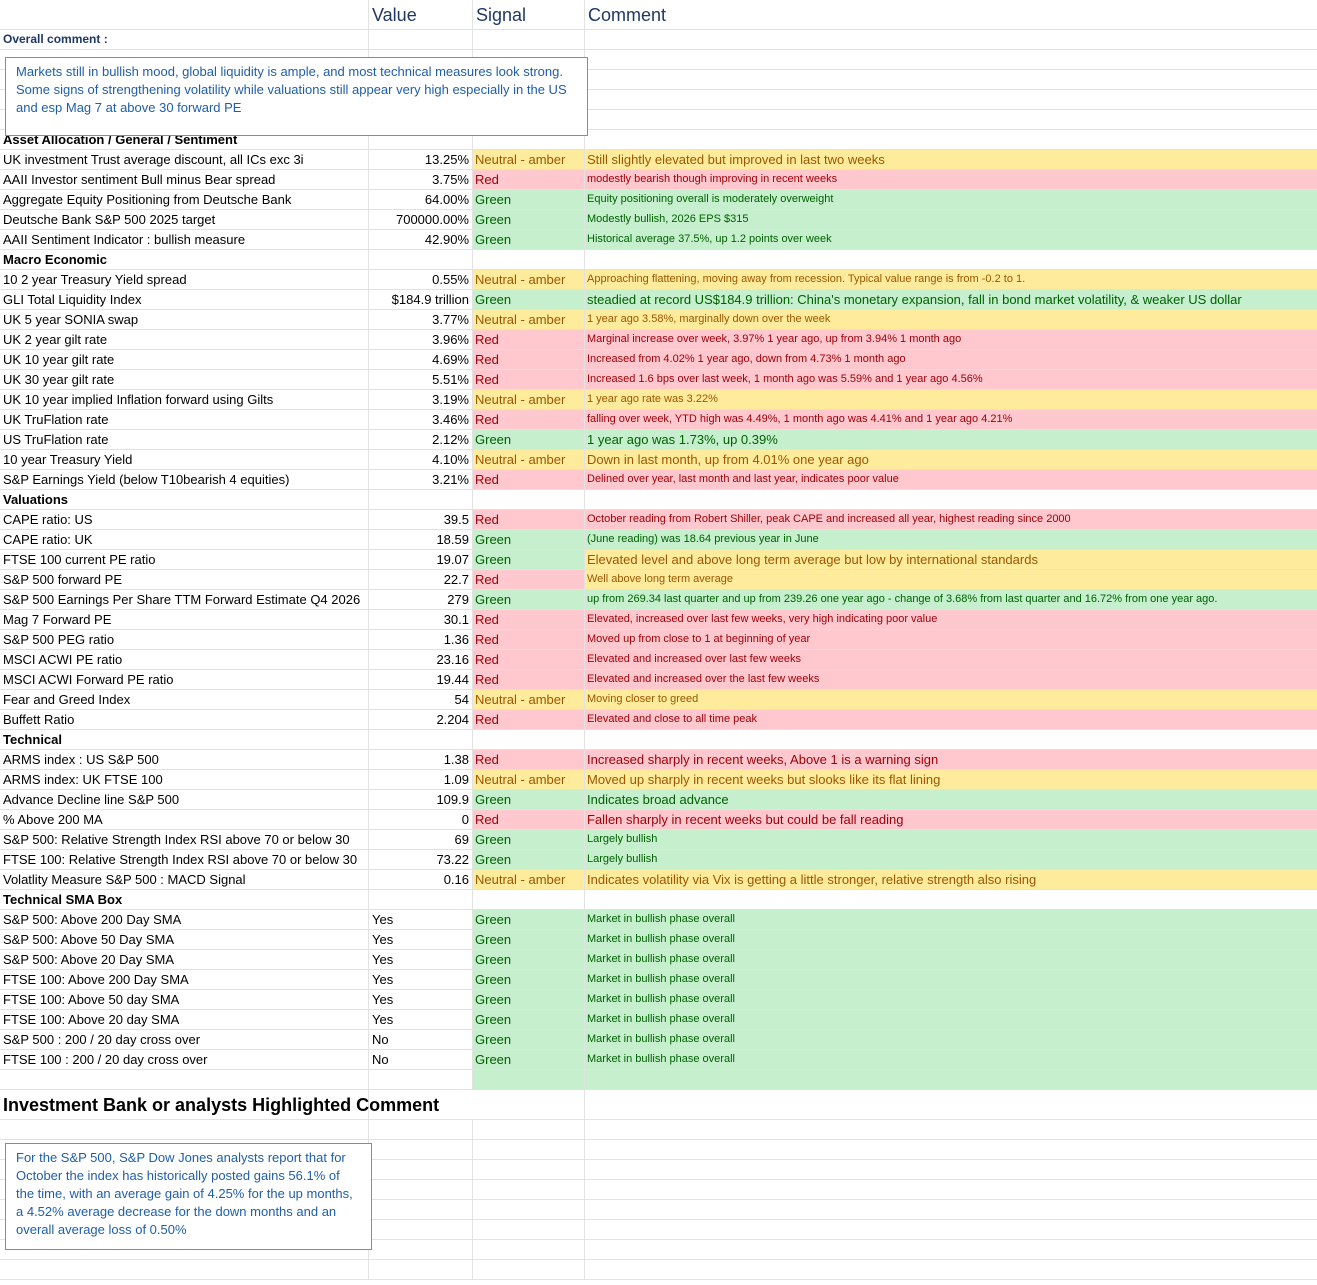 Image resolution: width=1317 pixels, height=1285 pixels. I want to click on row-value: 18.59, so click(421, 539).